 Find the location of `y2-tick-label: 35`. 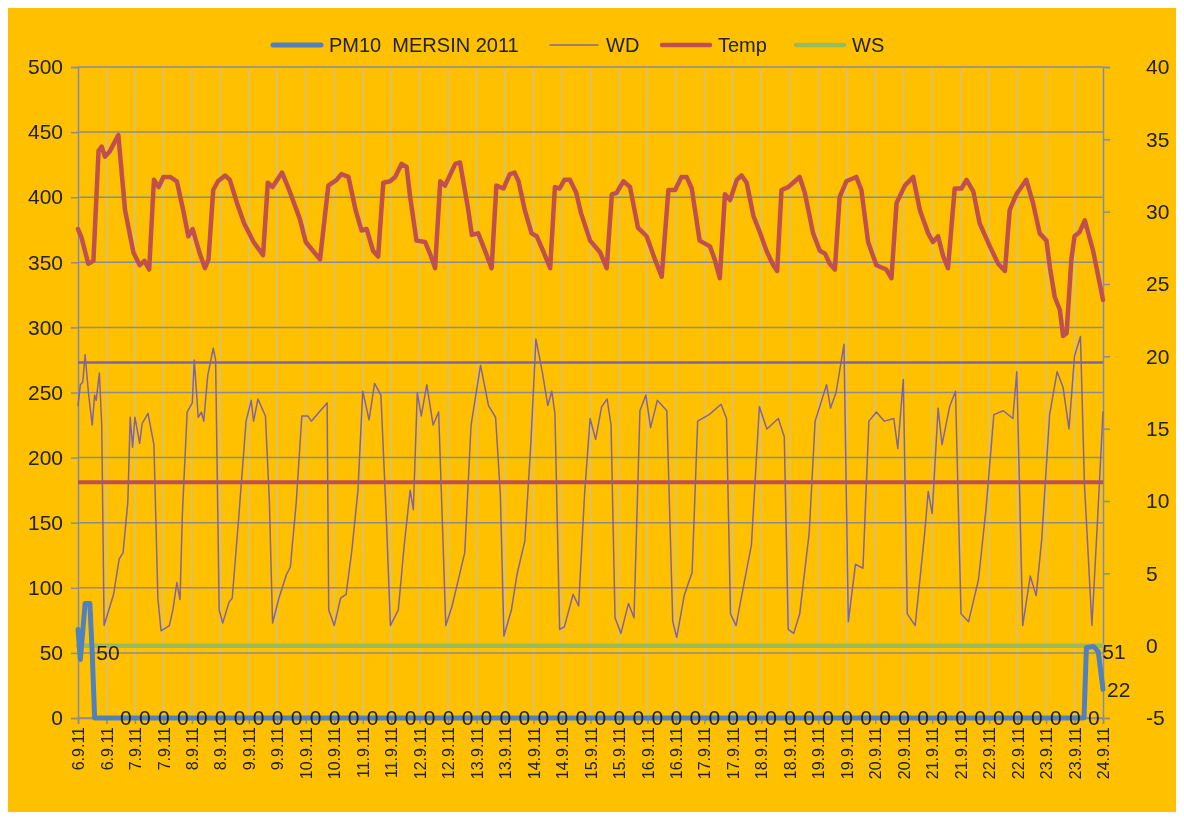

y2-tick-label: 35 is located at coordinates (1158, 139).